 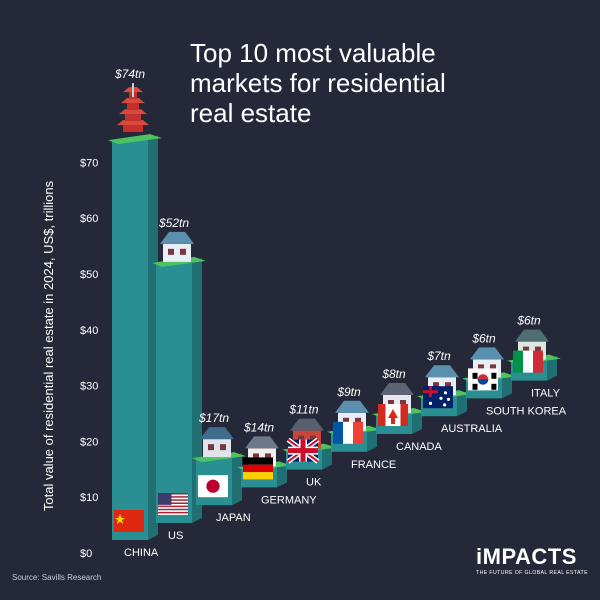 What do you see at coordinates (289, 500) in the screenshot?
I see `category-label: GERMANY` at bounding box center [289, 500].